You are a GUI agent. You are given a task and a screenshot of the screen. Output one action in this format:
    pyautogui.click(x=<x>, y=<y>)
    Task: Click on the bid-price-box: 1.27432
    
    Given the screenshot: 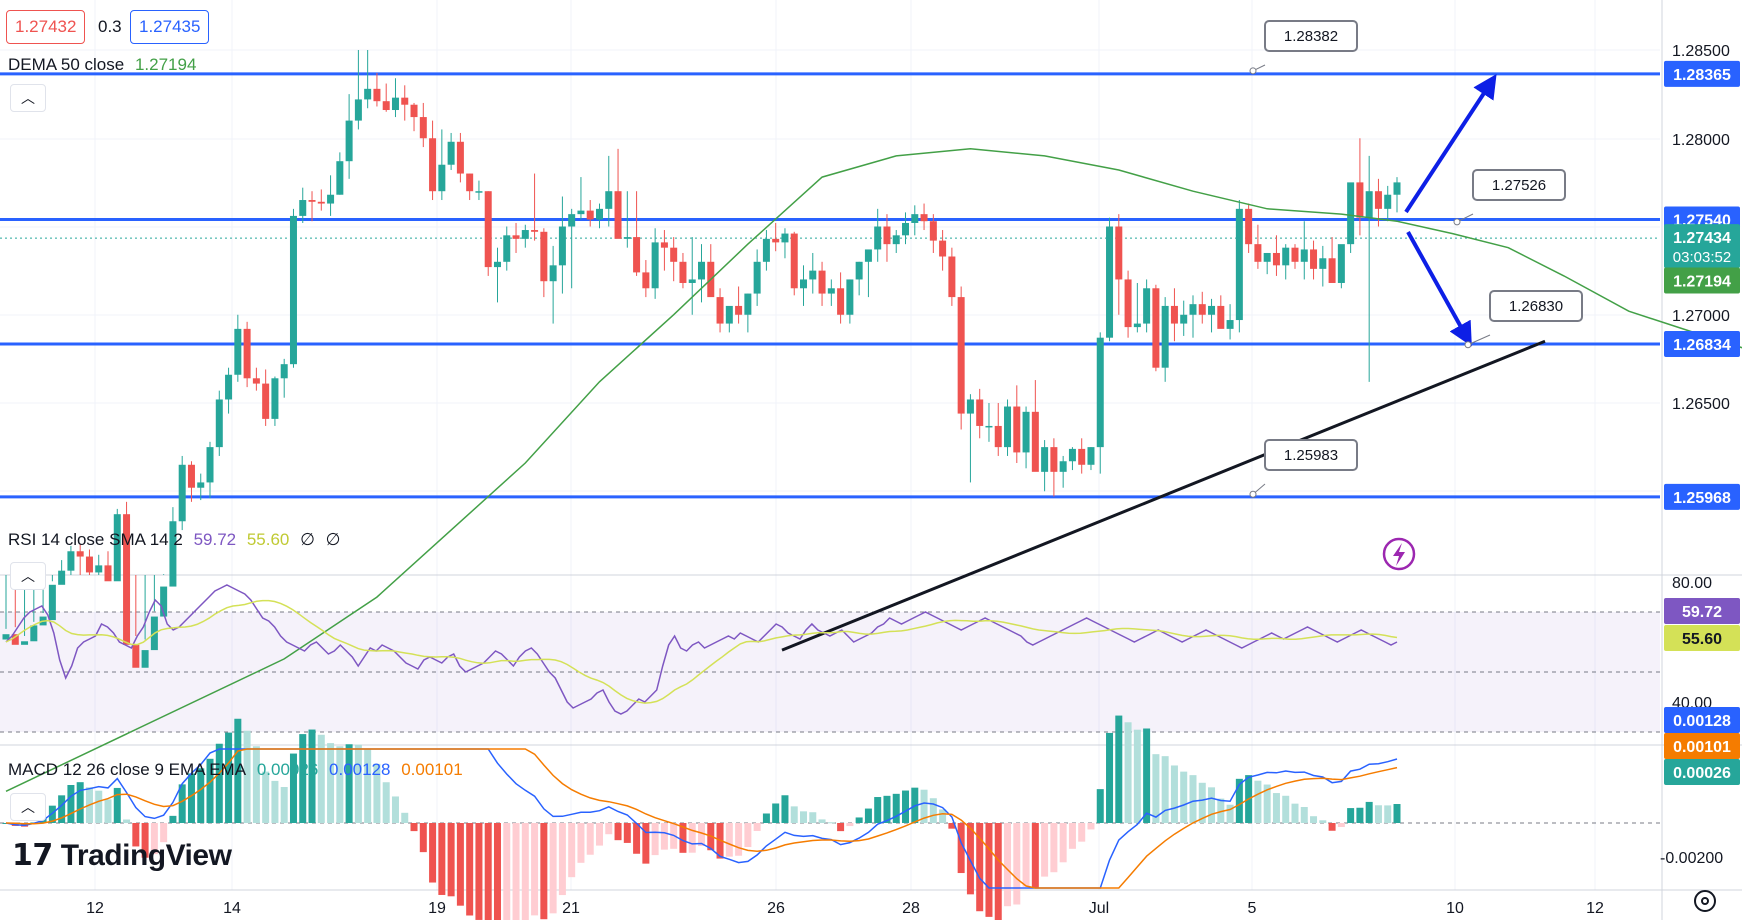 What is the action you would take?
    pyautogui.click(x=46, y=27)
    